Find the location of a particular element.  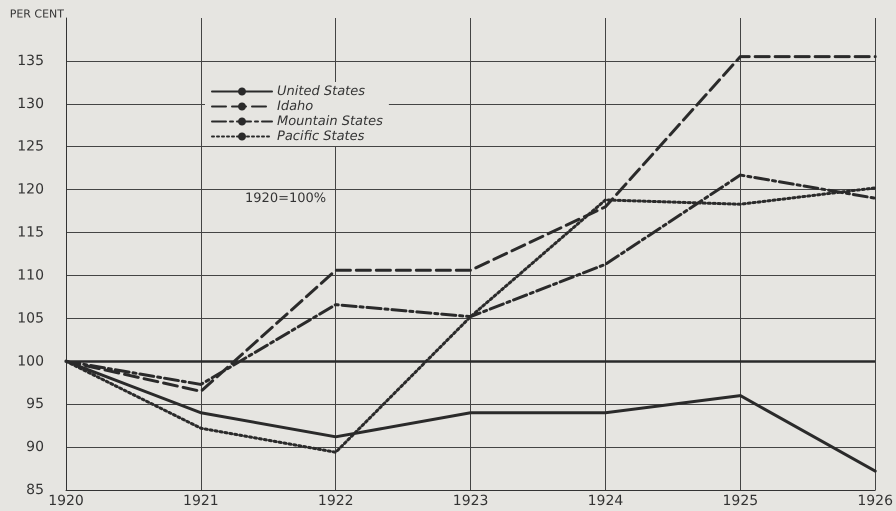

y-tick-label: 85 is located at coordinates (35, 490).